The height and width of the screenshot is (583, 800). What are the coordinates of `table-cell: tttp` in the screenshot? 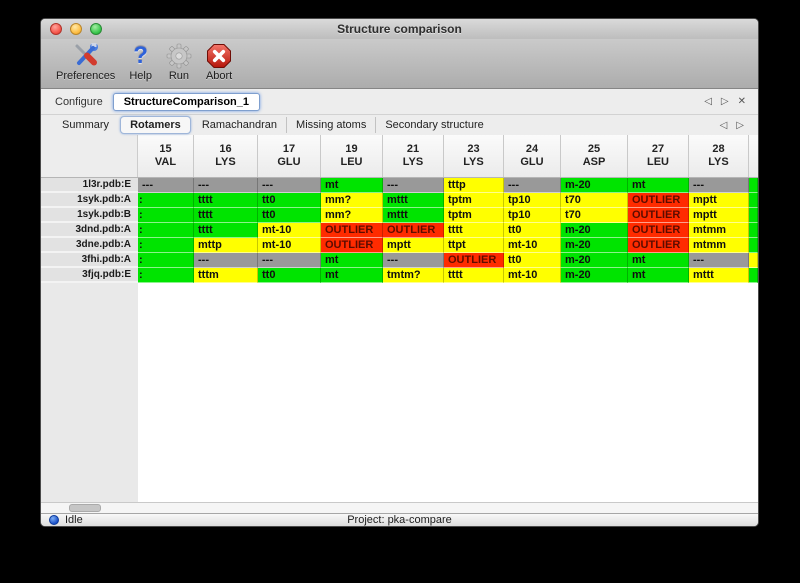 It's located at (474, 185).